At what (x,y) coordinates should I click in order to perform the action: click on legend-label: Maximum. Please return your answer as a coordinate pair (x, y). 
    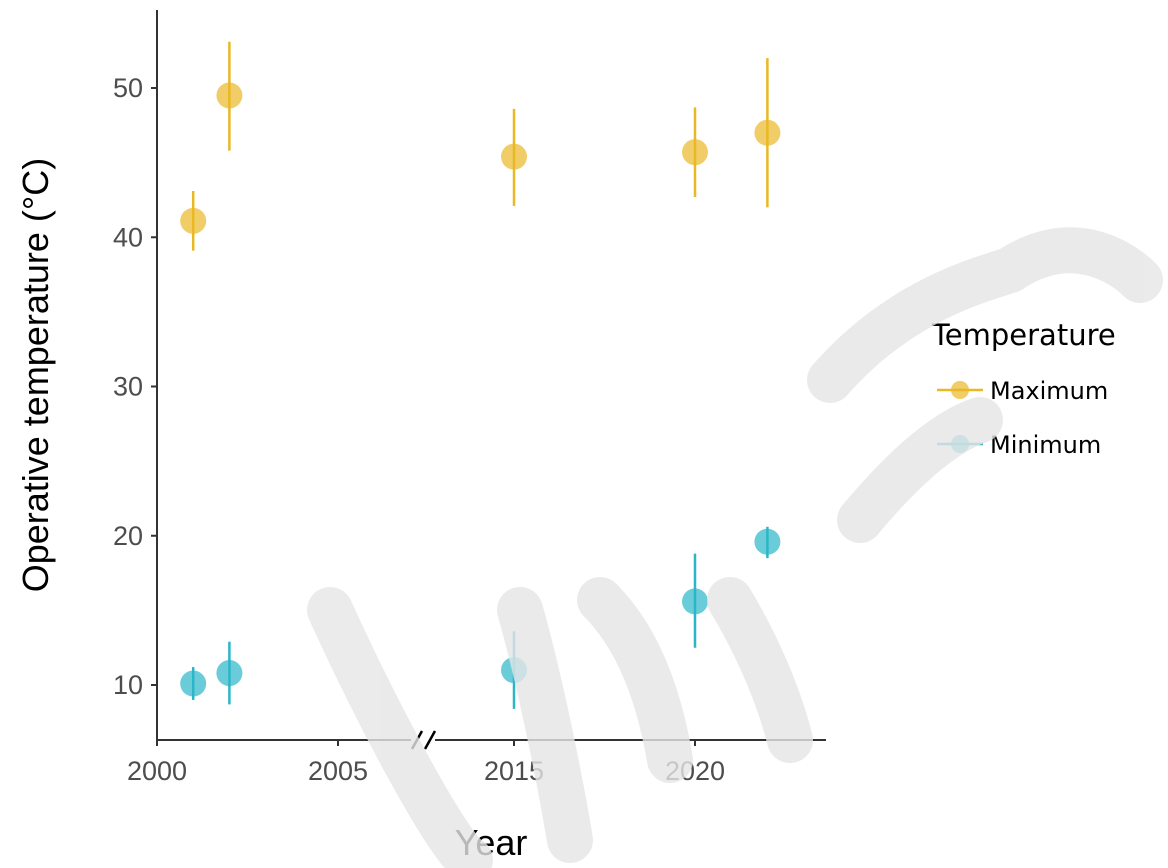
    Looking at the image, I should click on (1049, 391).